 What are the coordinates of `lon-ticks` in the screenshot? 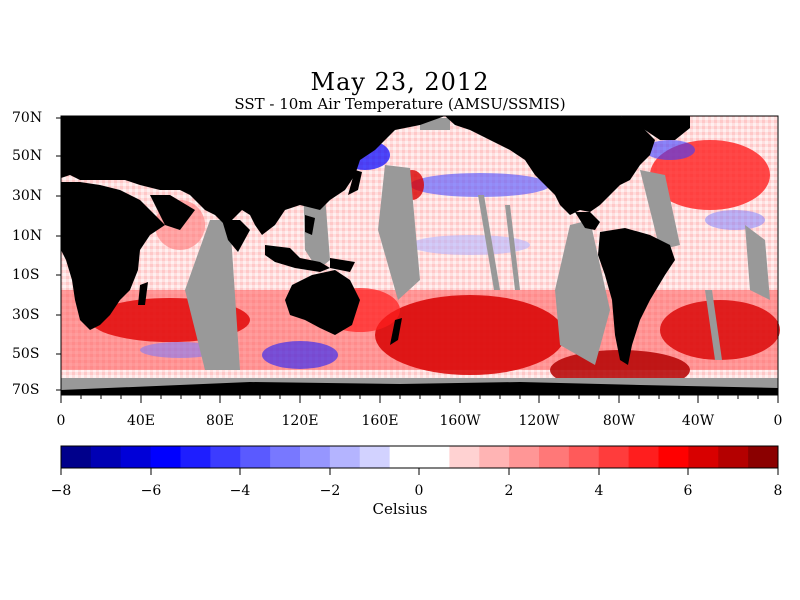 It's located at (419, 399).